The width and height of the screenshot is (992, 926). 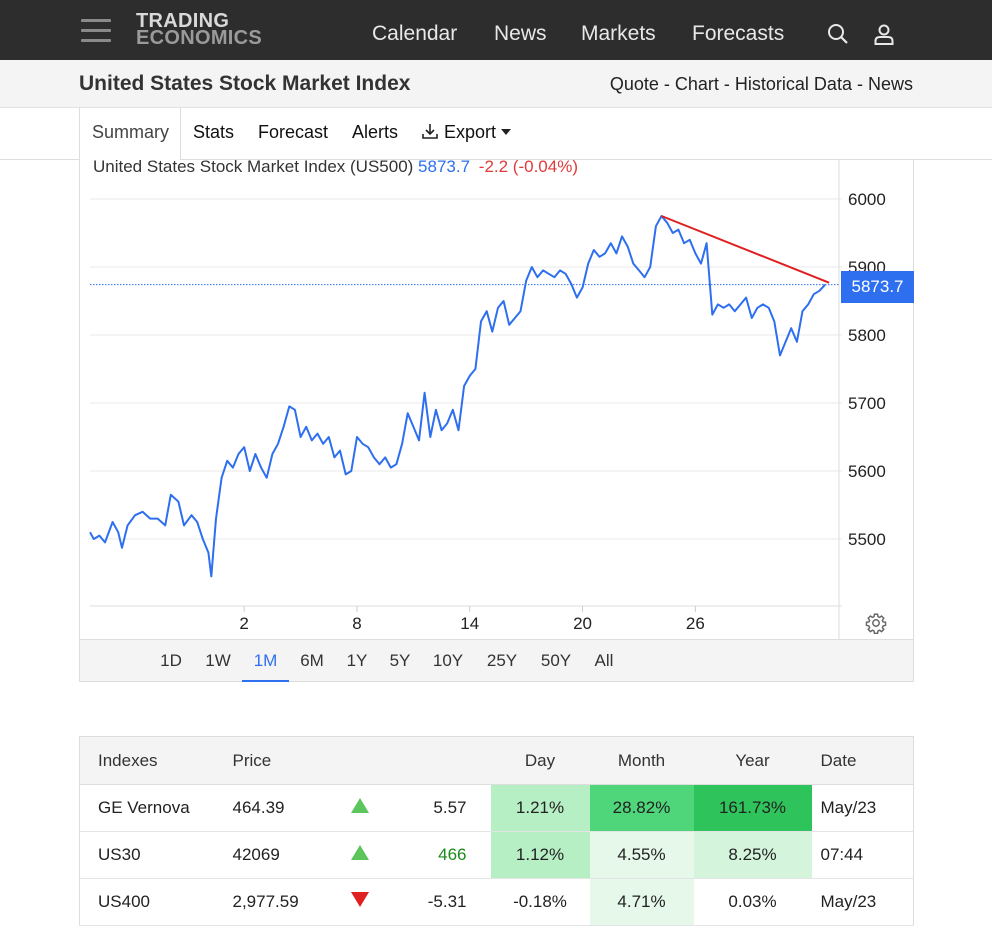 I want to click on link-chart: Chart, so click(x=696, y=84).